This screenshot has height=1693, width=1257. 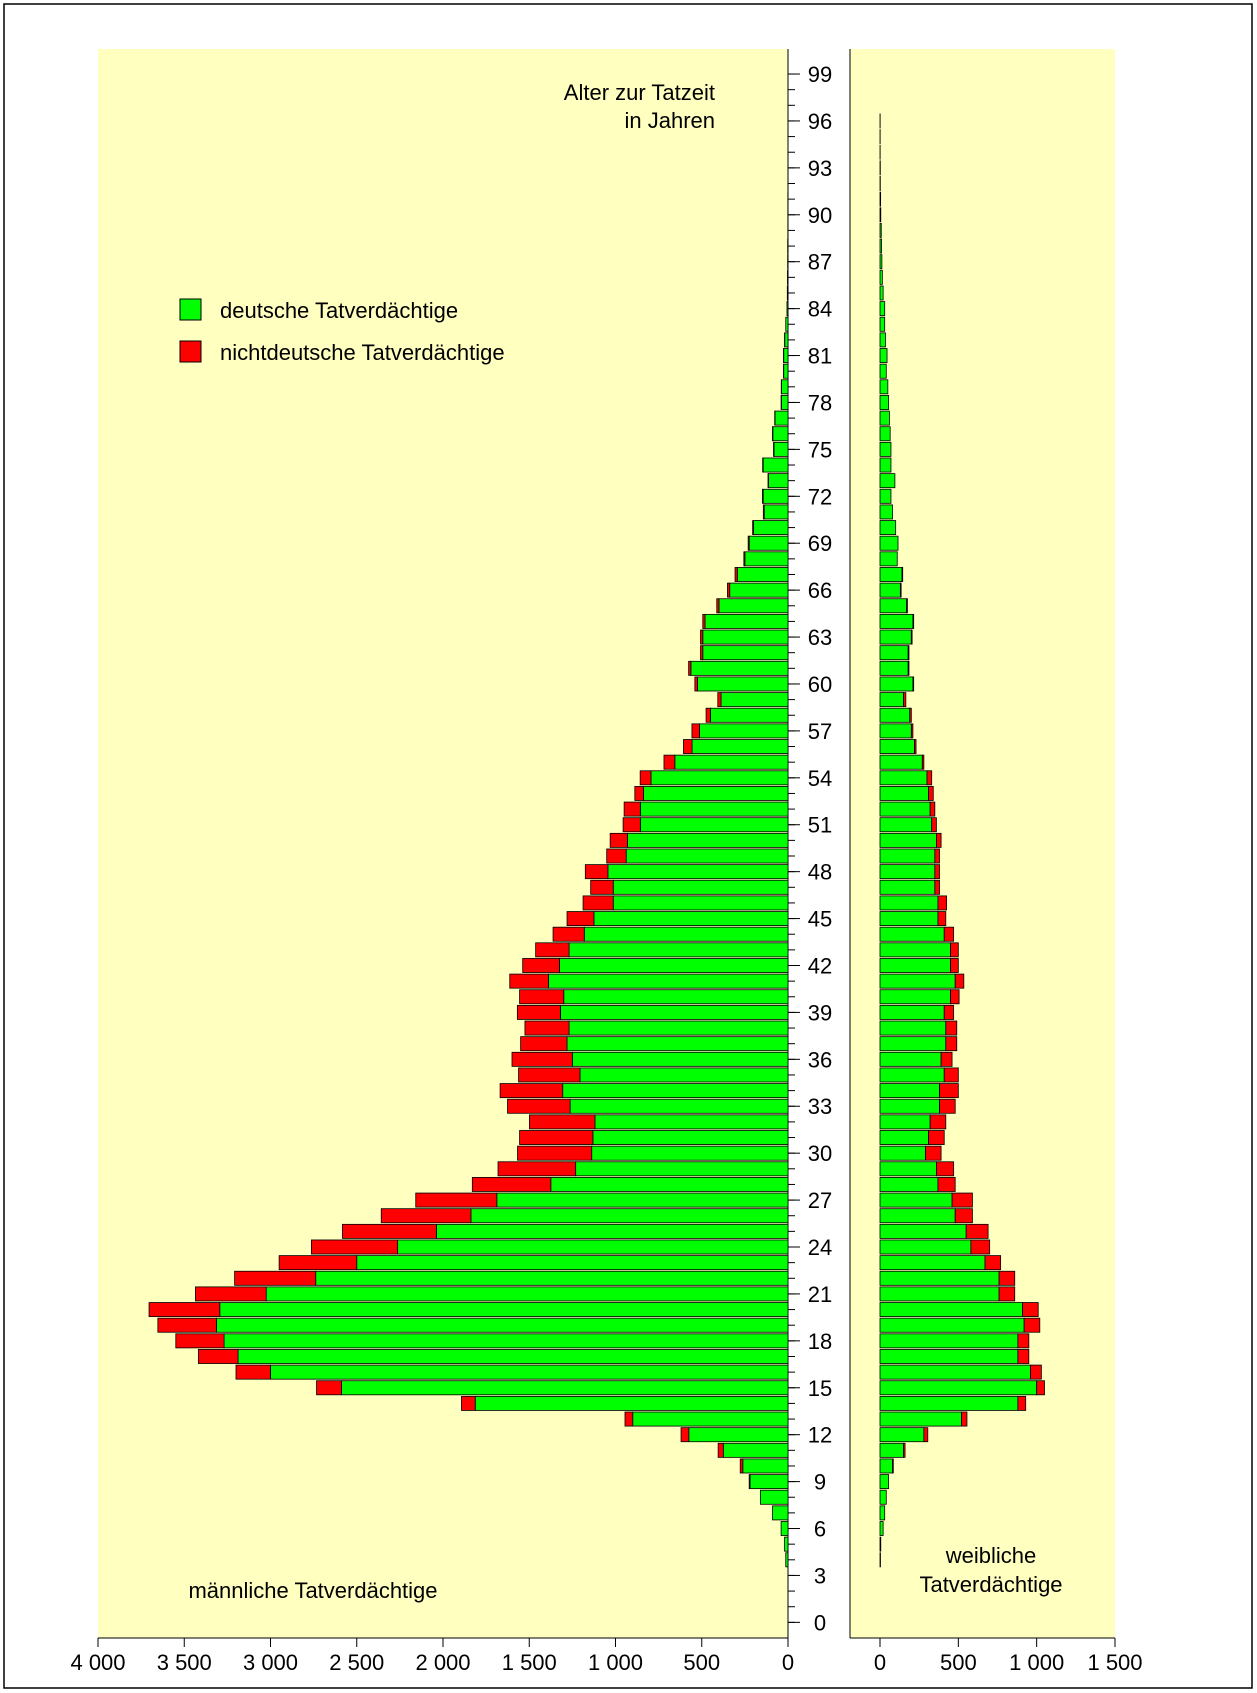 I want to click on age-tick-label: 6, so click(x=820, y=1529).